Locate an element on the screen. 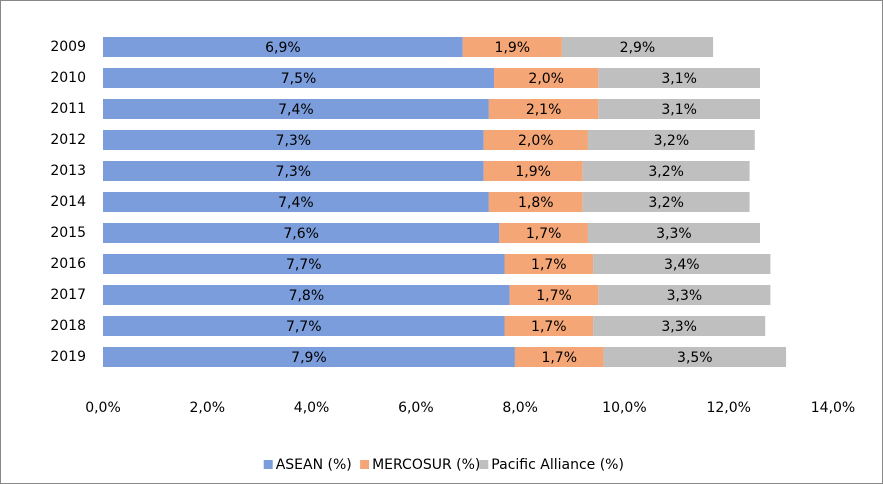  y-tick-label: 2019 is located at coordinates (68, 357).